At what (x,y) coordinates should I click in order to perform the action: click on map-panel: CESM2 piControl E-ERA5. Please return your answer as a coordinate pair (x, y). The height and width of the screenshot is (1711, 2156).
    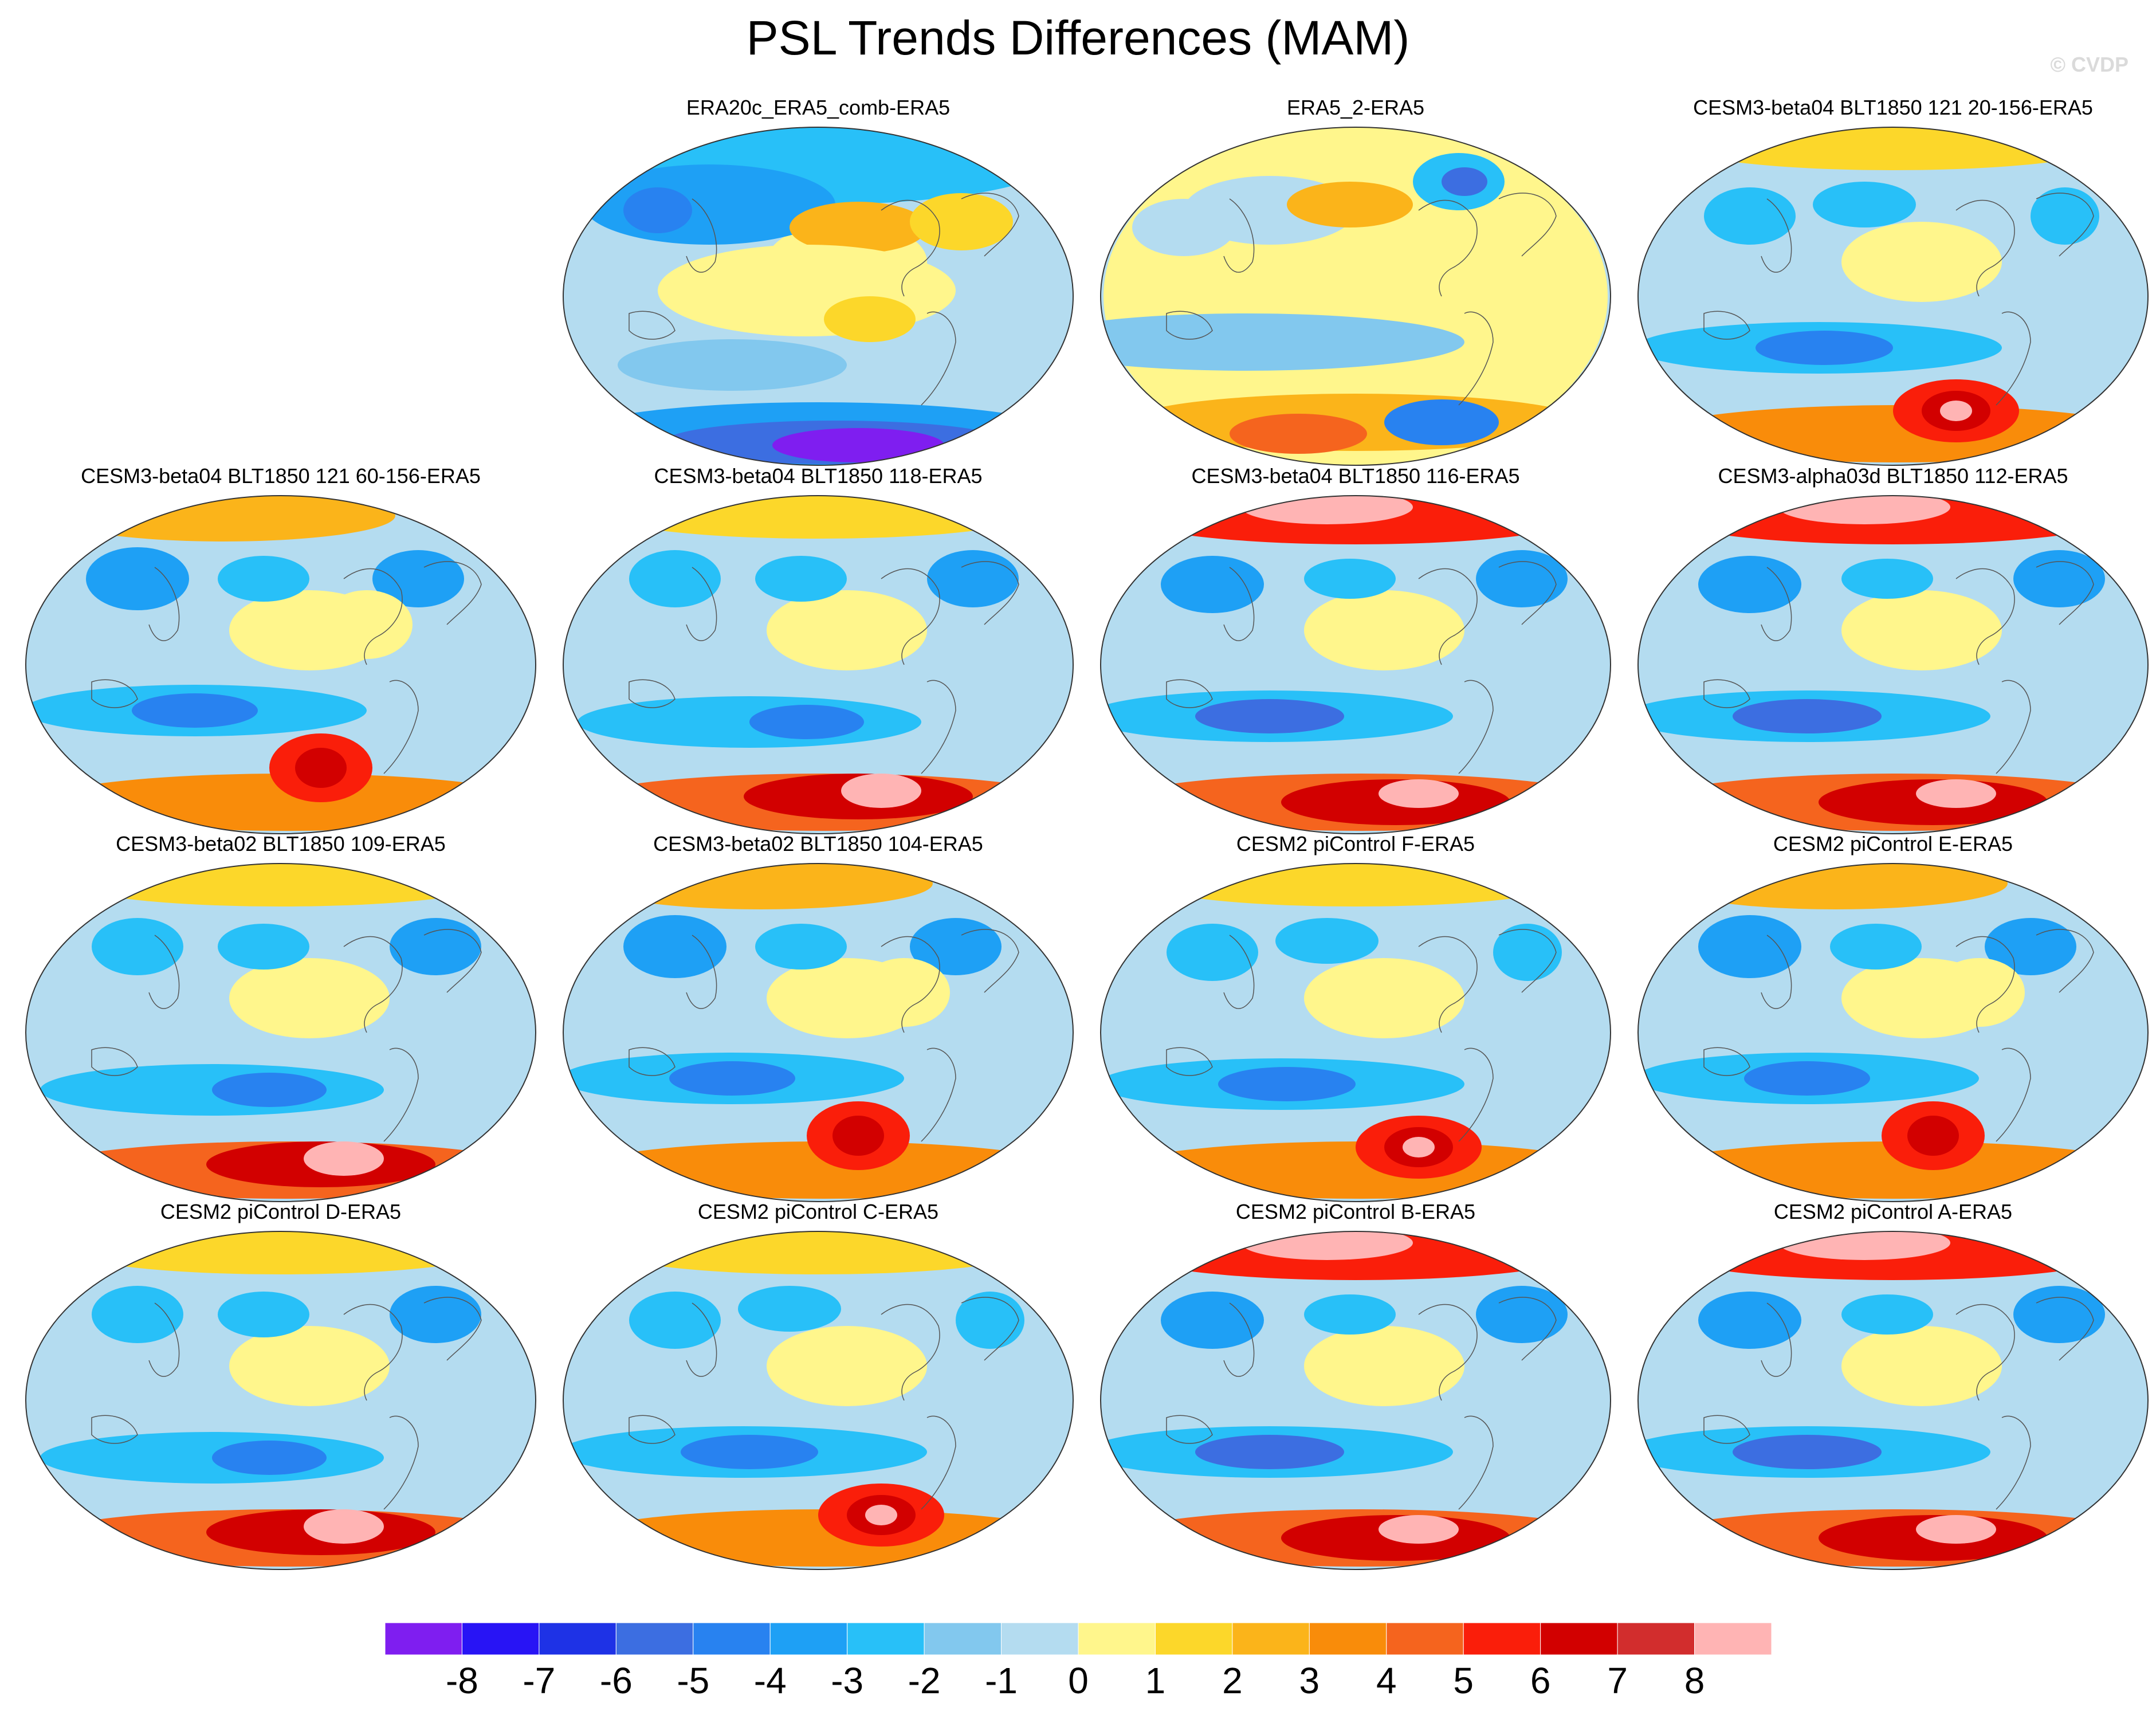
    Looking at the image, I should click on (1892, 1020).